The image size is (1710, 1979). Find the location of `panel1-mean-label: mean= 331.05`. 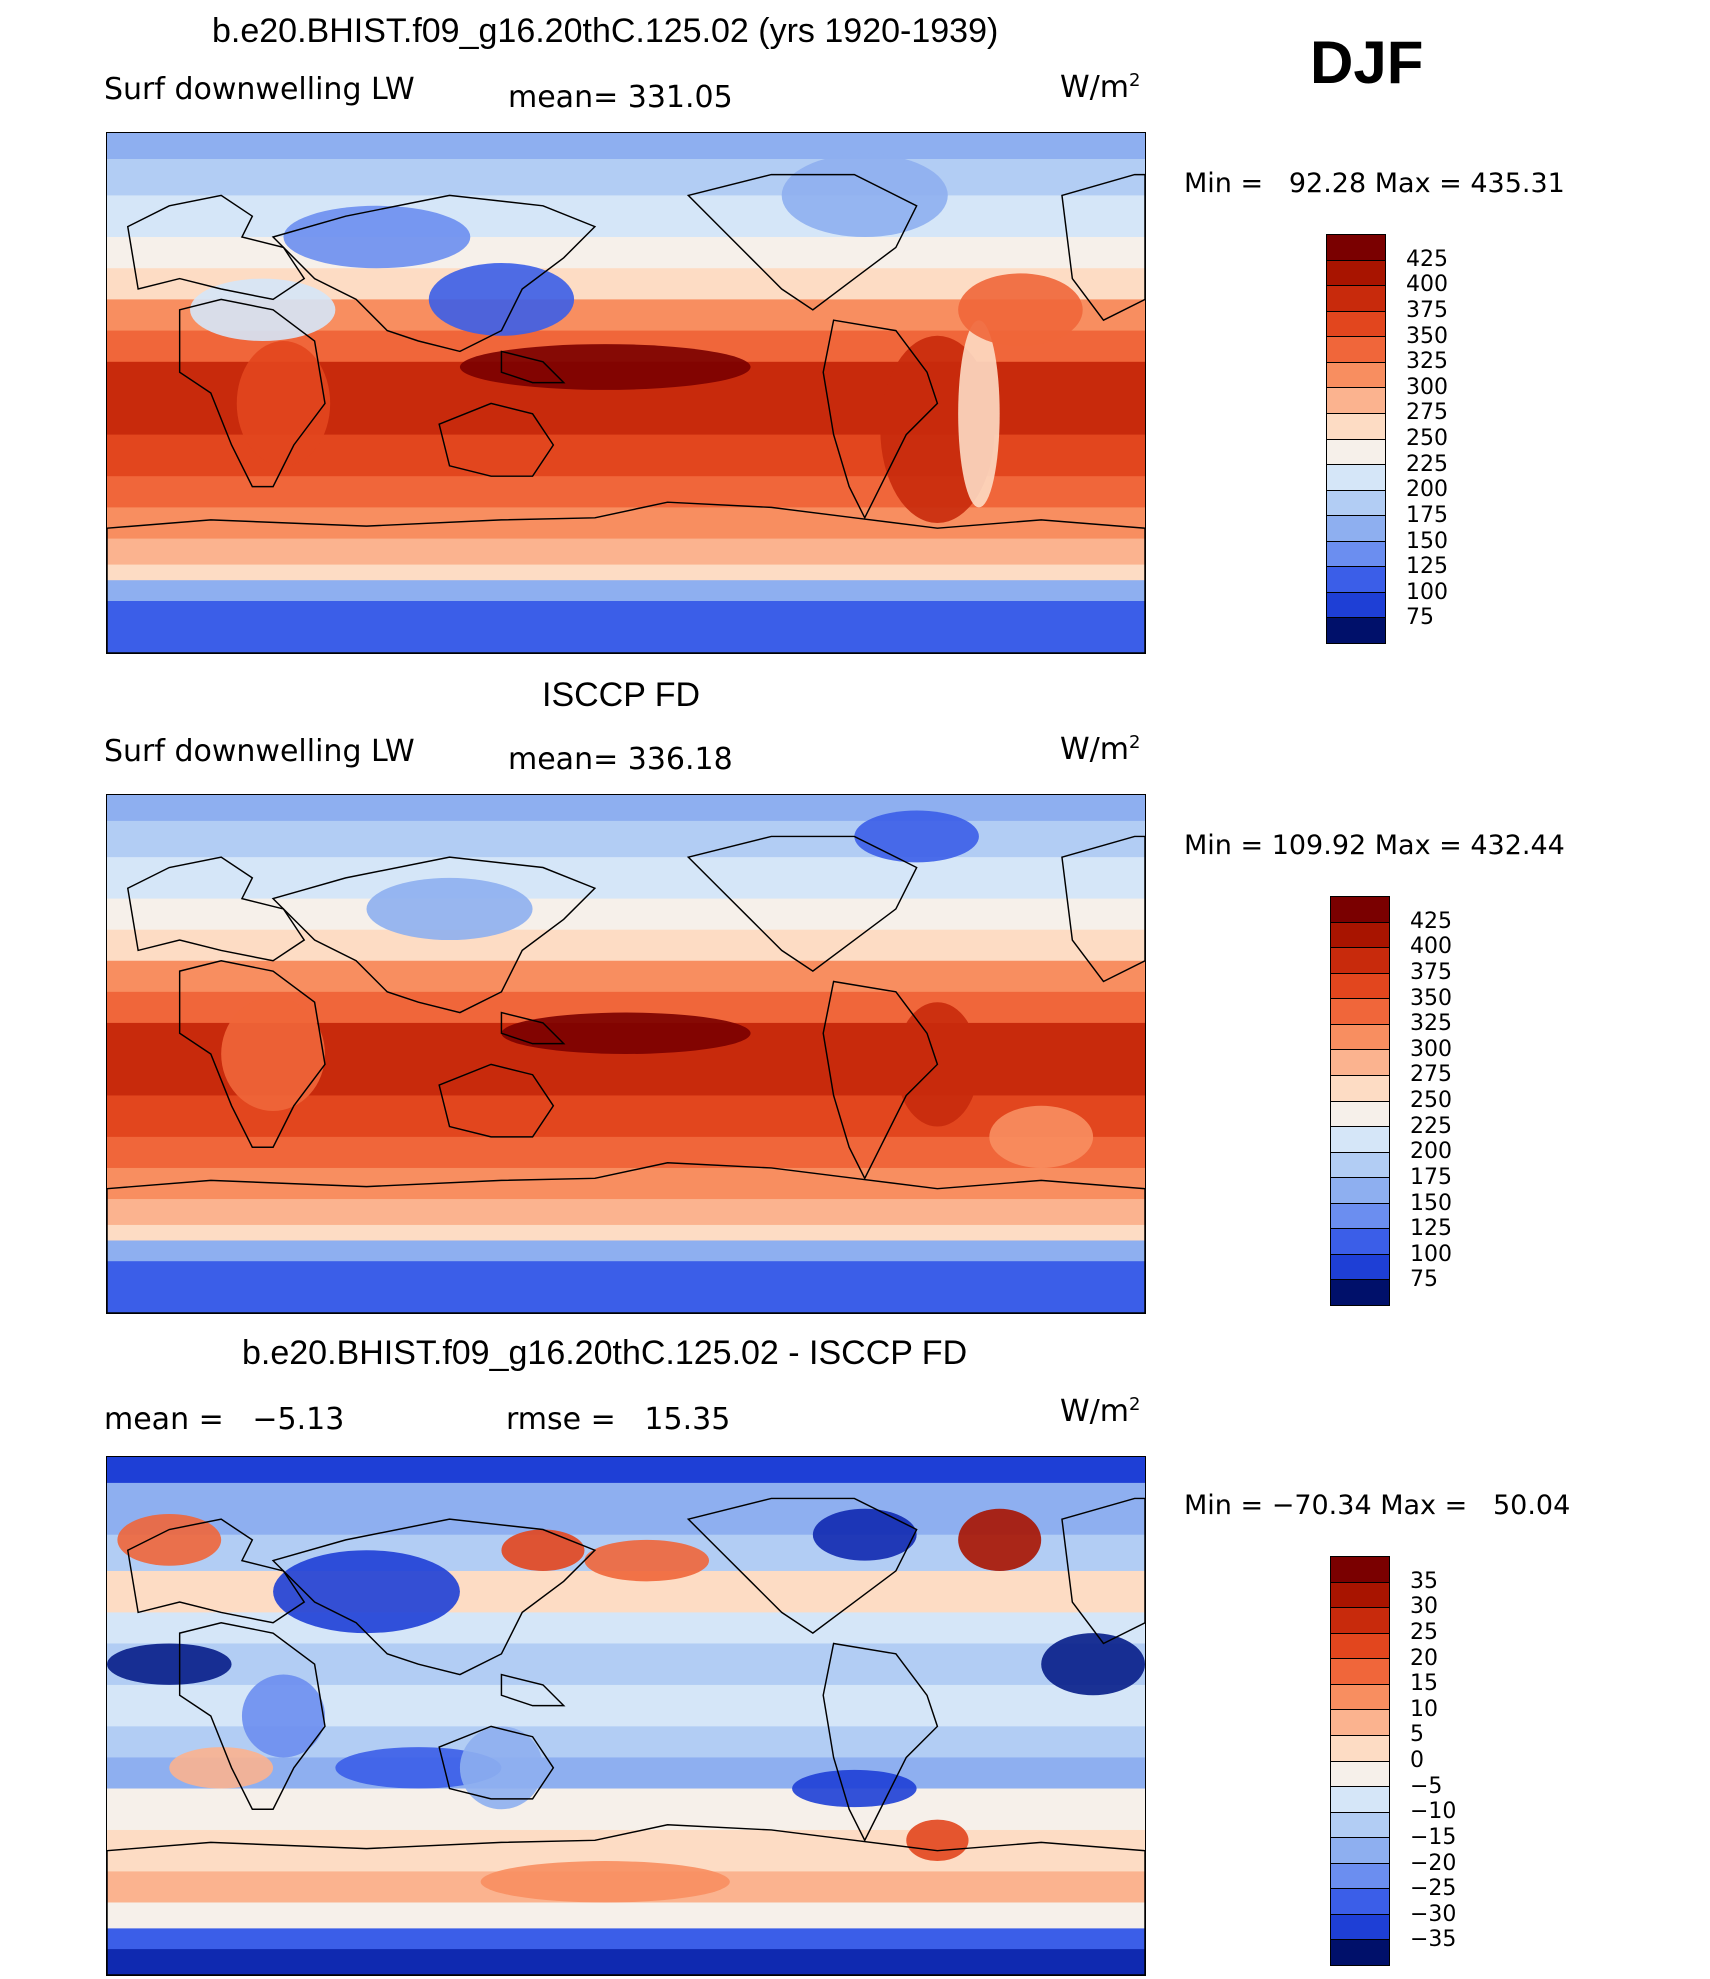

panel1-mean-label: mean= 331.05 is located at coordinates (620, 97).